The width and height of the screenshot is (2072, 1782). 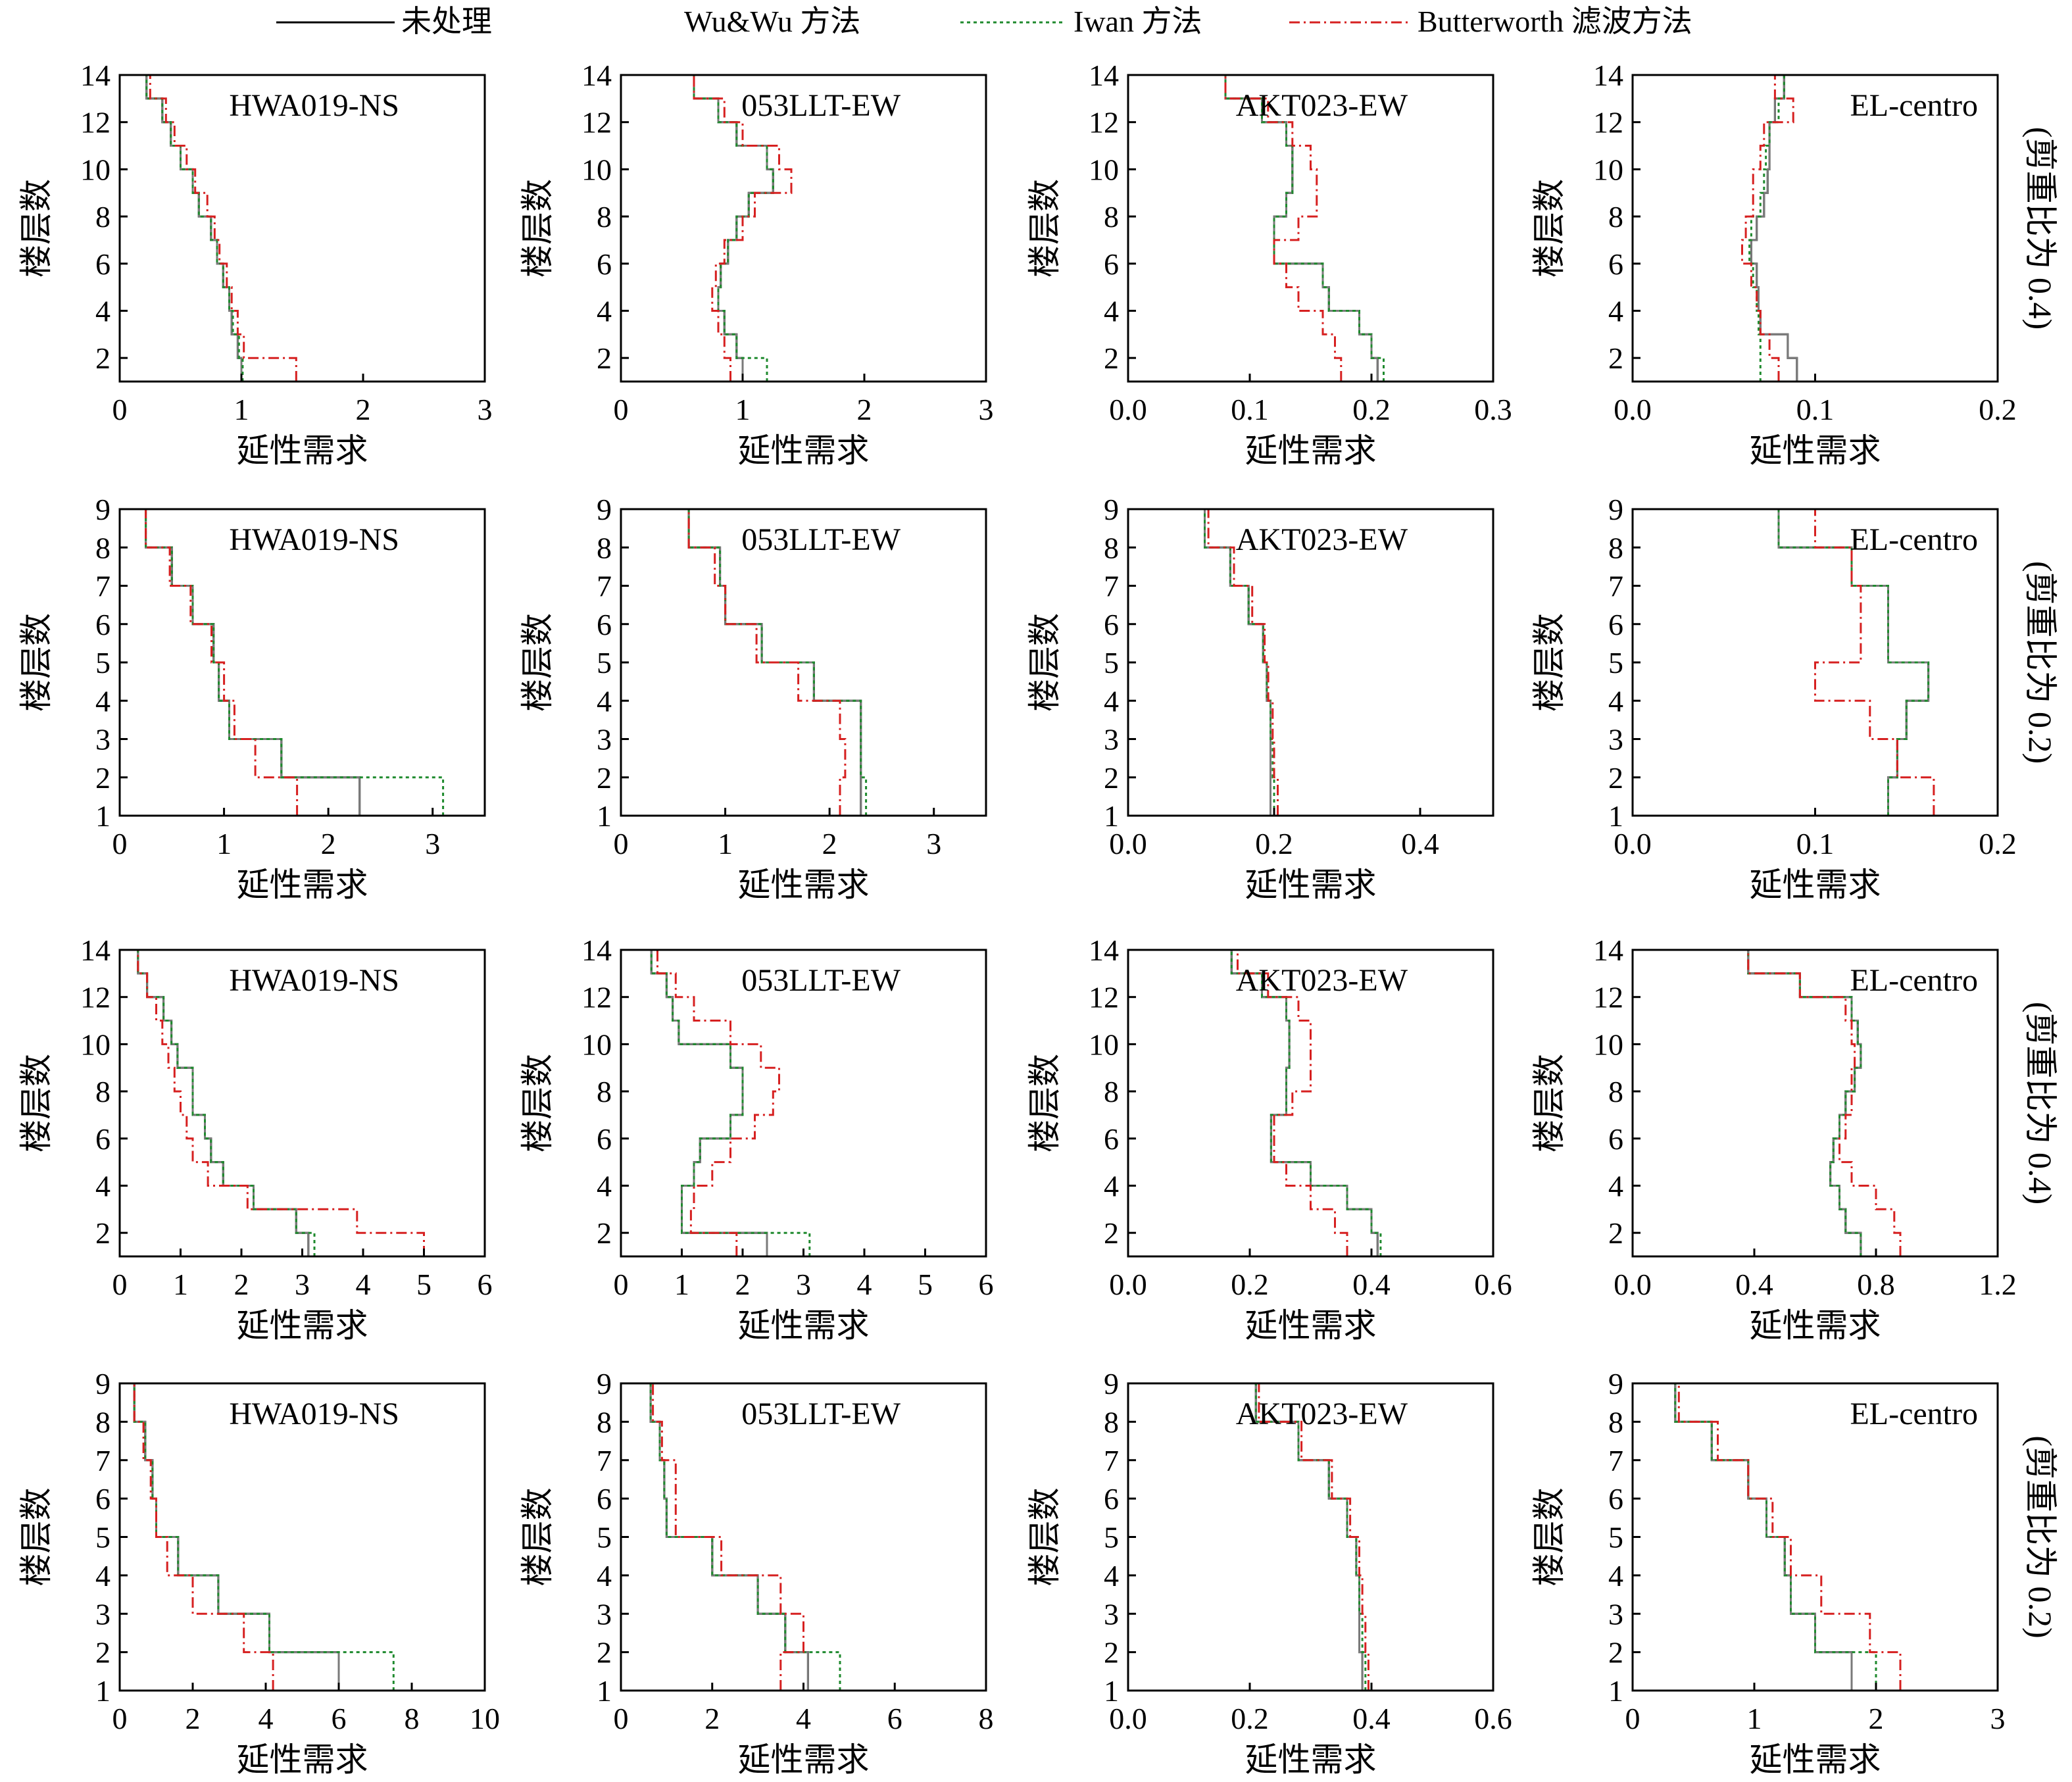 What do you see at coordinates (1774, 698) in the screenshot?
I see `chart-panel: 0.0 0.1 0.2 1 2 3 4 5 6 7 8 9 EL-centro 延性需求 楼层数` at bounding box center [1774, 698].